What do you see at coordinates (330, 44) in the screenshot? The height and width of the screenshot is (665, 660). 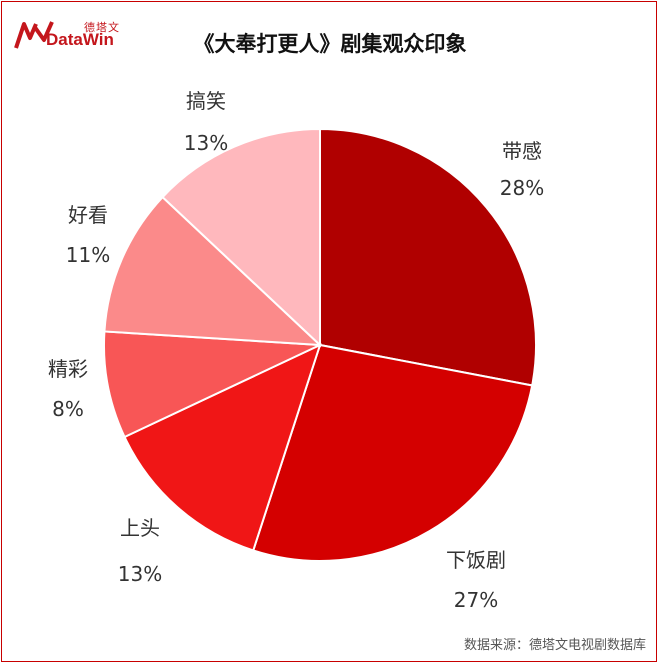 I see `chart-title: 《大奉打更人》剧集观众印象` at bounding box center [330, 44].